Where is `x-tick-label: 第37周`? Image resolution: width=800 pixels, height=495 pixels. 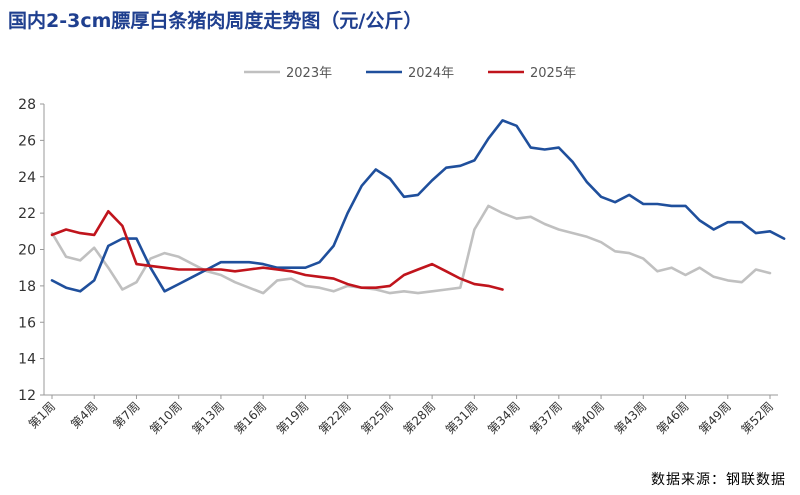 x-tick-label: 第37周 is located at coordinates (546, 418).